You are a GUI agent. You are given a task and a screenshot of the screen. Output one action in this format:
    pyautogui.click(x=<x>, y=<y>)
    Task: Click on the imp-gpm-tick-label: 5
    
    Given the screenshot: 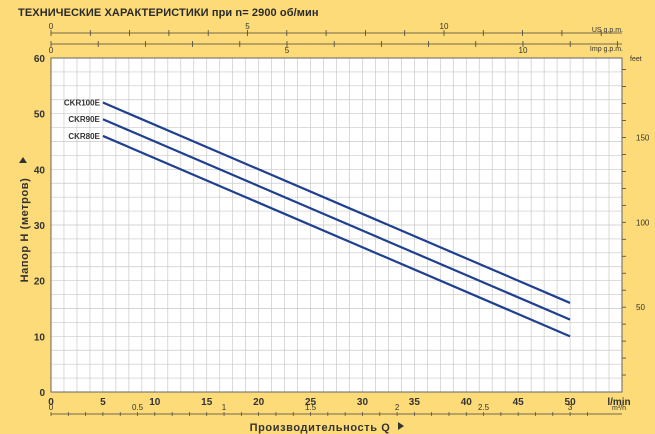 What is the action you would take?
    pyautogui.click(x=287, y=50)
    